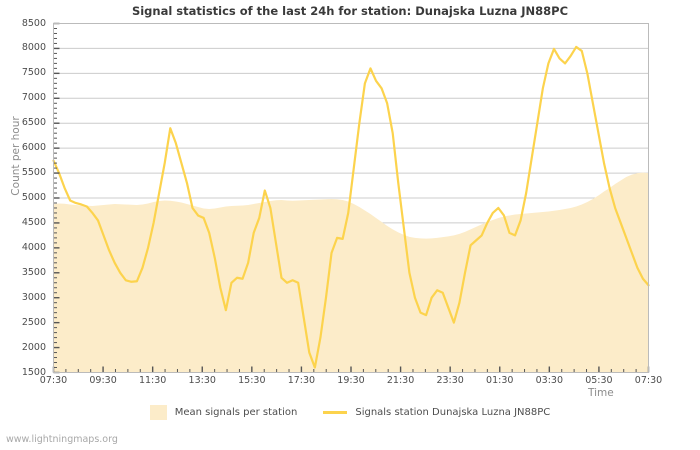  I want to click on y-tick-label: 8500, so click(33, 23).